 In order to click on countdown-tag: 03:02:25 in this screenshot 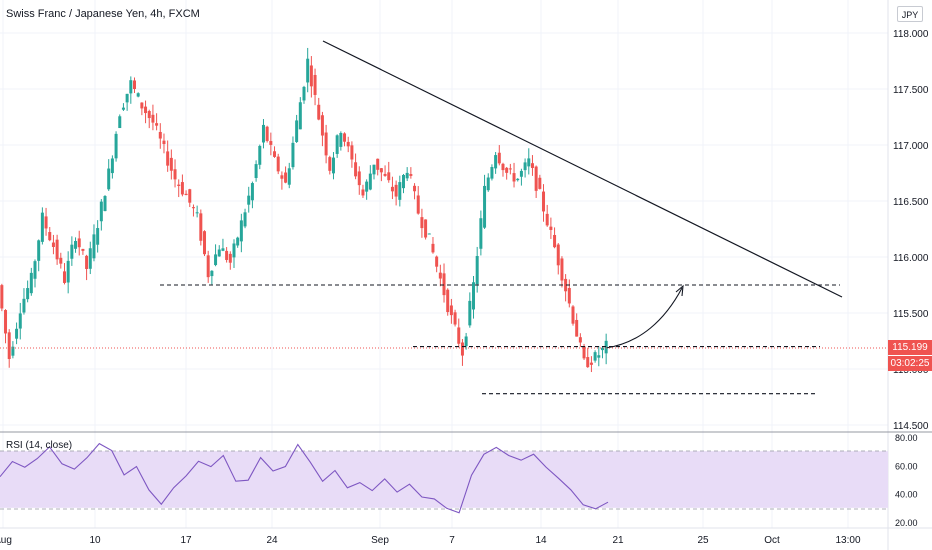, I will do `click(910, 363)`.